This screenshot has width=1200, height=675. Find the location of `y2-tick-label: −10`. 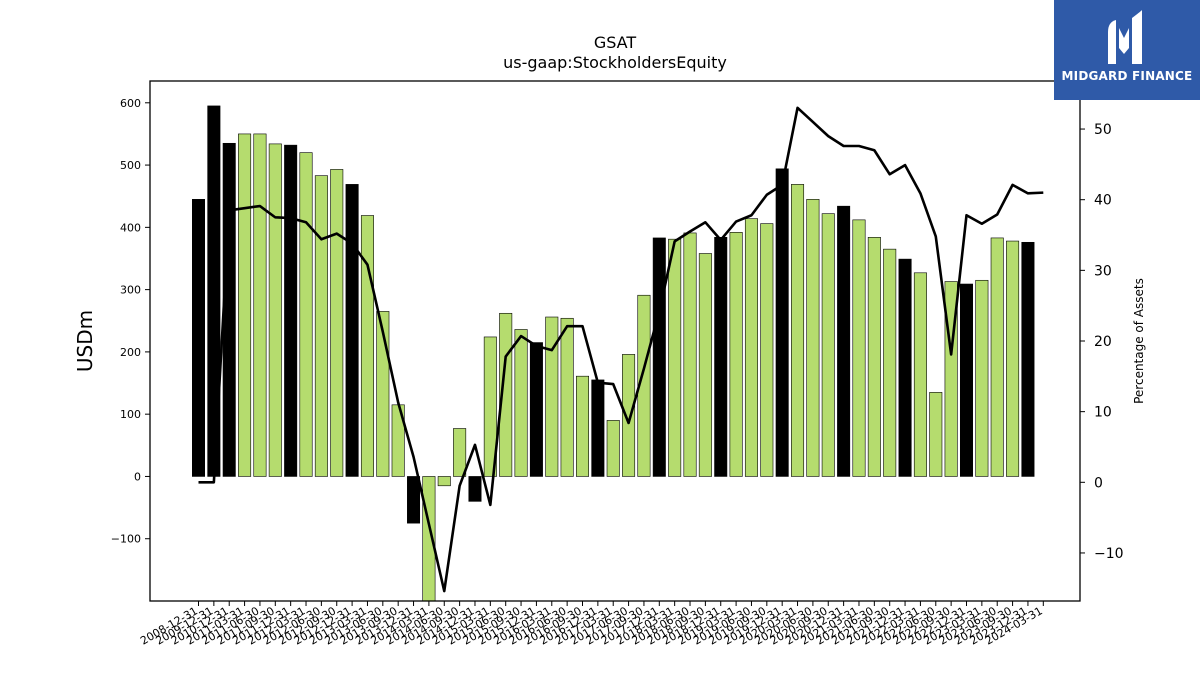

y2-tick-label: −10 is located at coordinates (1109, 554).